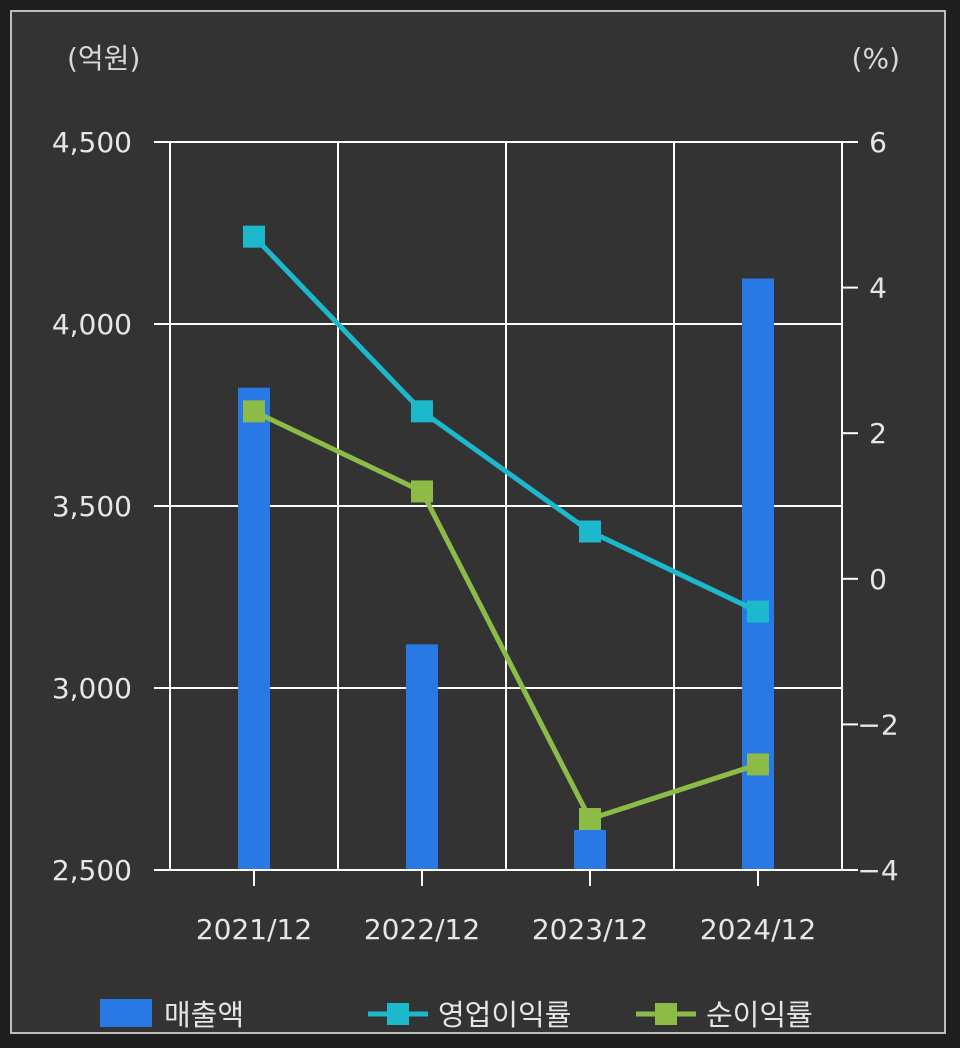 The image size is (960, 1048). What do you see at coordinates (504, 1015) in the screenshot?
I see `legend-label-영업이익률: 영업이익률` at bounding box center [504, 1015].